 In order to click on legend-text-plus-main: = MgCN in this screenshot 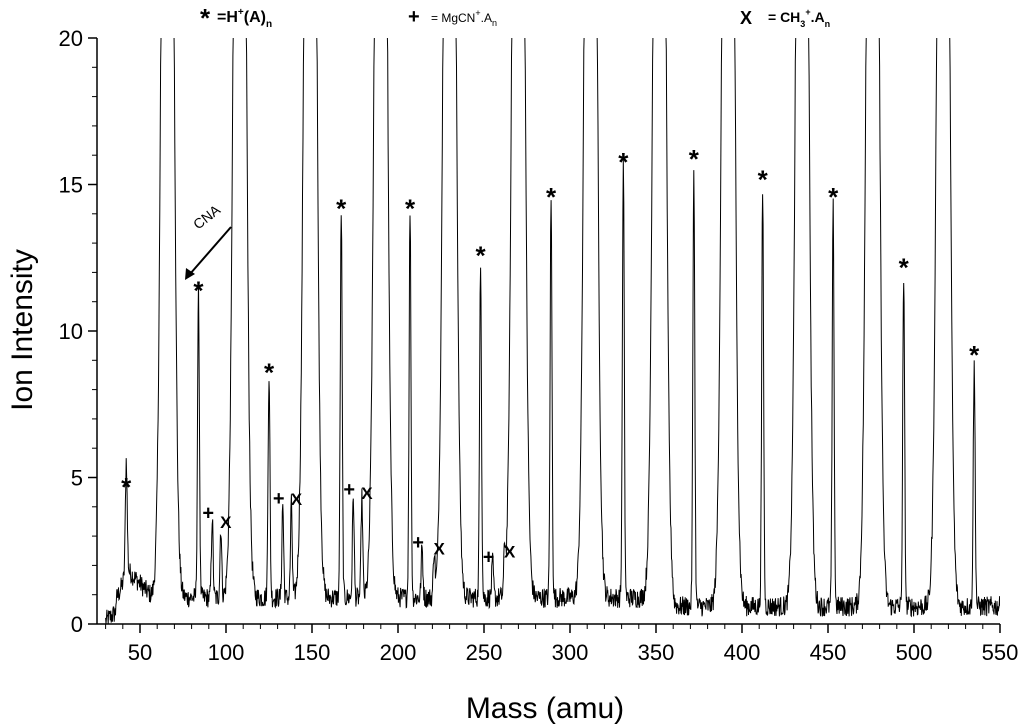, I will do `click(453, 18)`.